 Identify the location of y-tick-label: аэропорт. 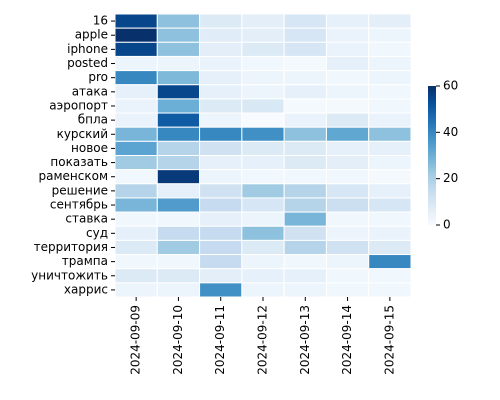
(78, 105).